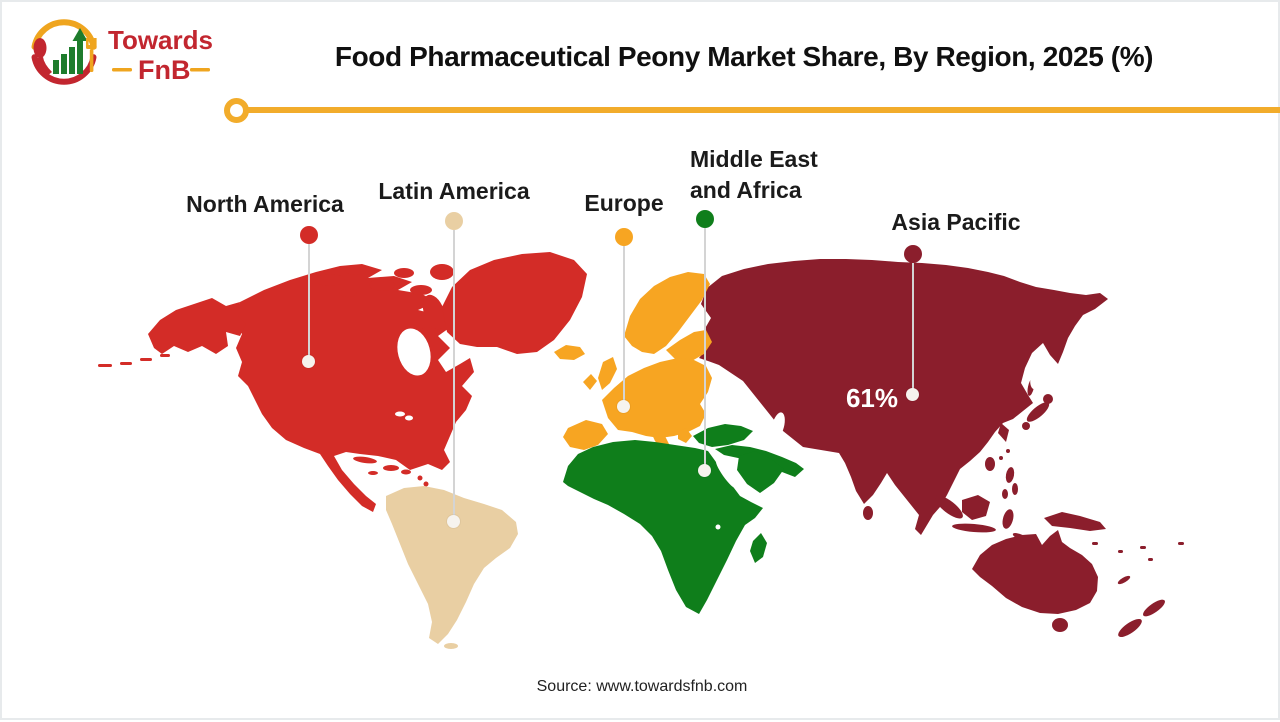 This screenshot has height=722, width=1280. What do you see at coordinates (70, 51) in the screenshot?
I see `growth-bars-icon` at bounding box center [70, 51].